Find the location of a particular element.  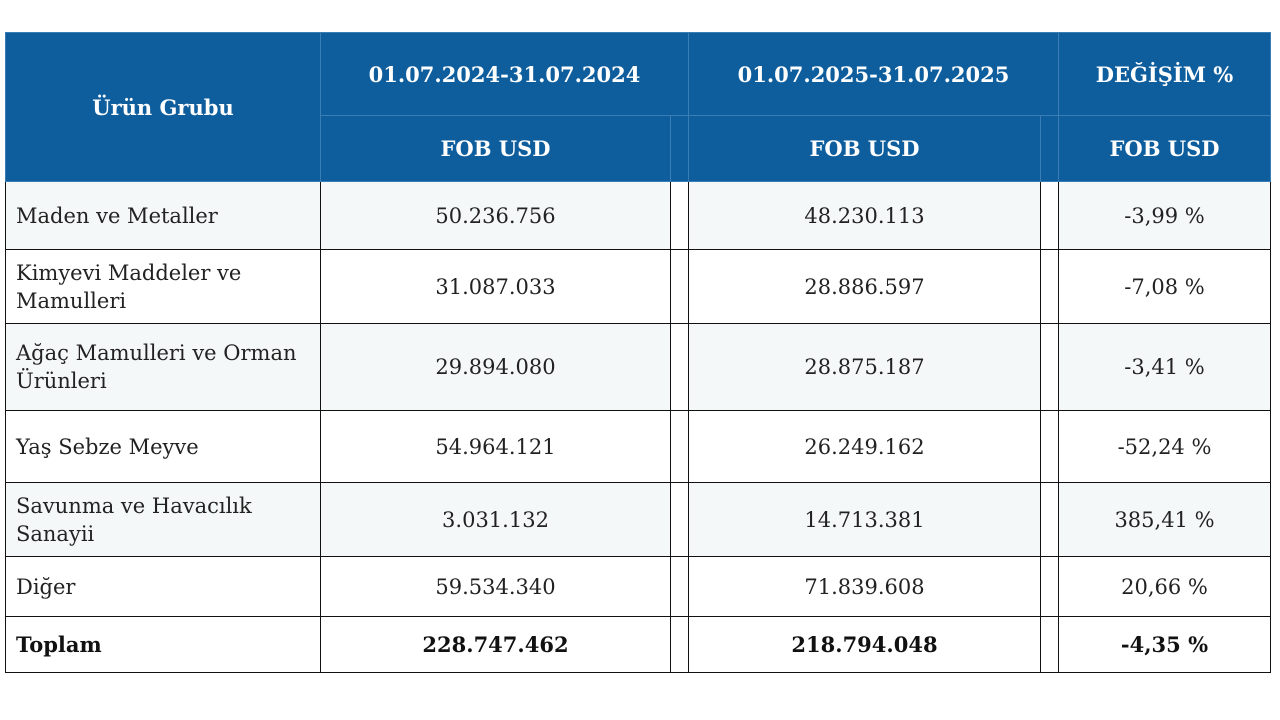

value-2025: 28.875.187 is located at coordinates (864, 367).